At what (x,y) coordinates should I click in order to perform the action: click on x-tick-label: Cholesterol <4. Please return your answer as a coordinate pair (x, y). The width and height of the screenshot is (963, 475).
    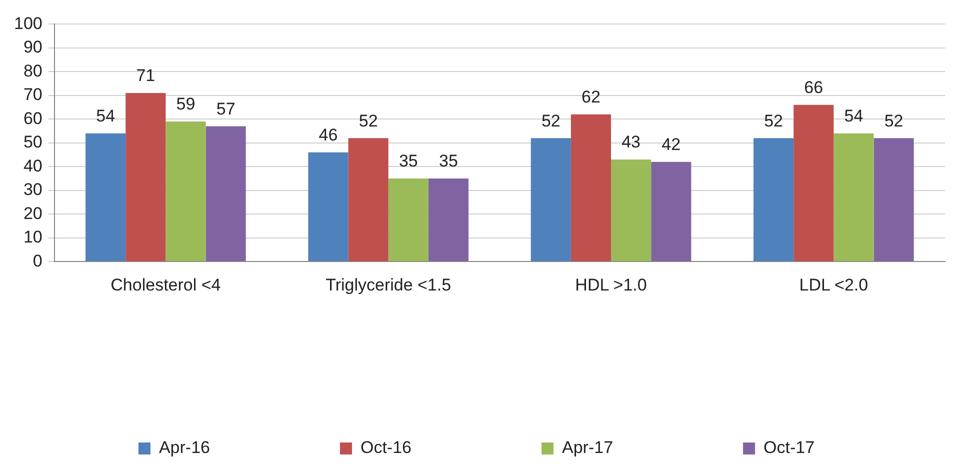
    Looking at the image, I should click on (165, 284).